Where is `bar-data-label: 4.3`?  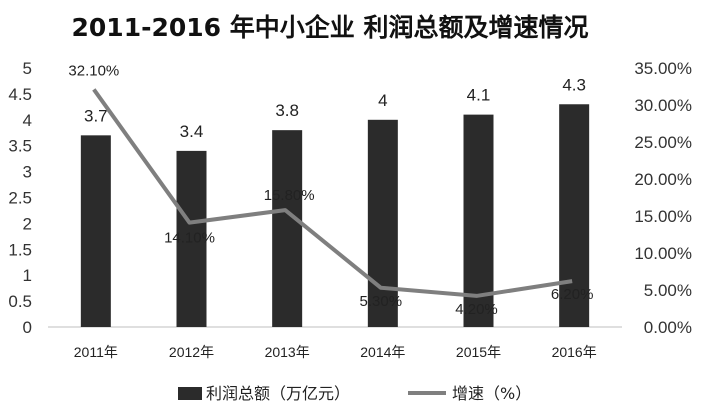 bar-data-label: 4.3 is located at coordinates (574, 84).